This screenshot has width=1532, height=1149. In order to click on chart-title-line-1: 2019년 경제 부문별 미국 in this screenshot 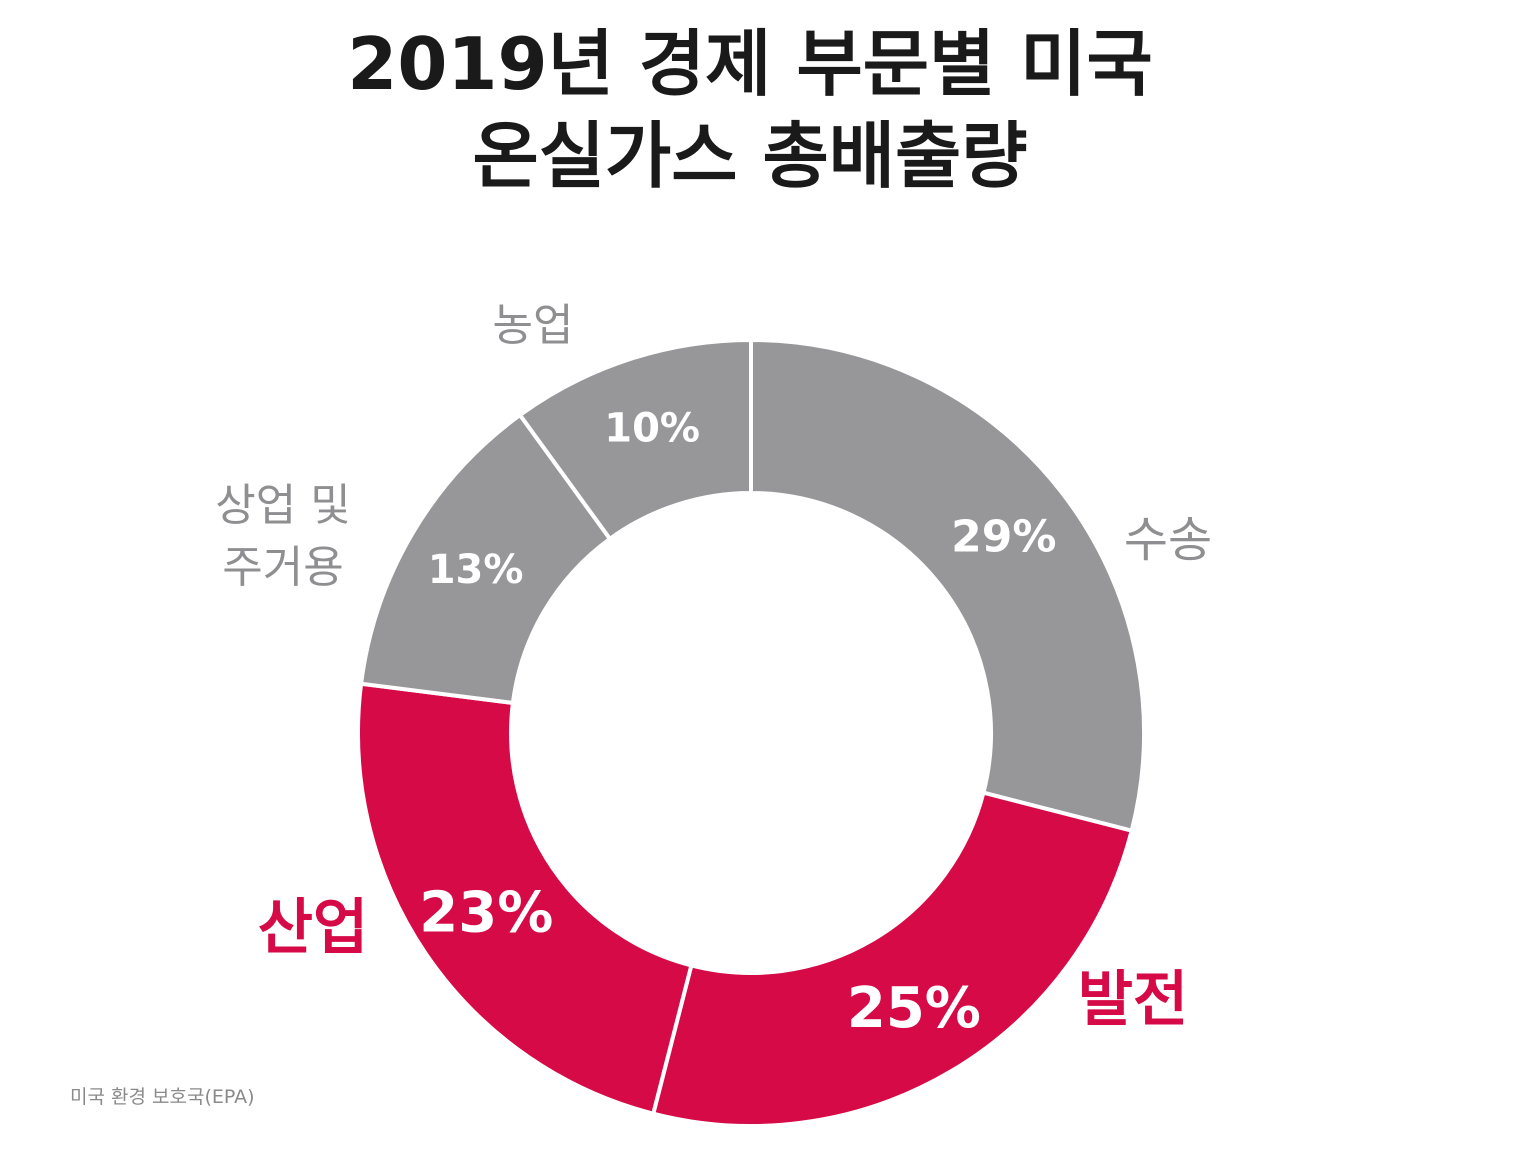, I will do `click(750, 64)`.